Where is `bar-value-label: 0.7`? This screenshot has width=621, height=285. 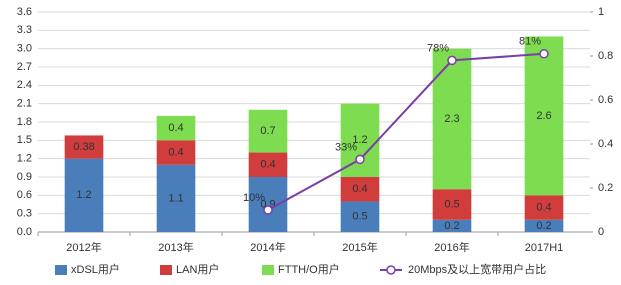
bar-value-label: 0.7 is located at coordinates (267, 131).